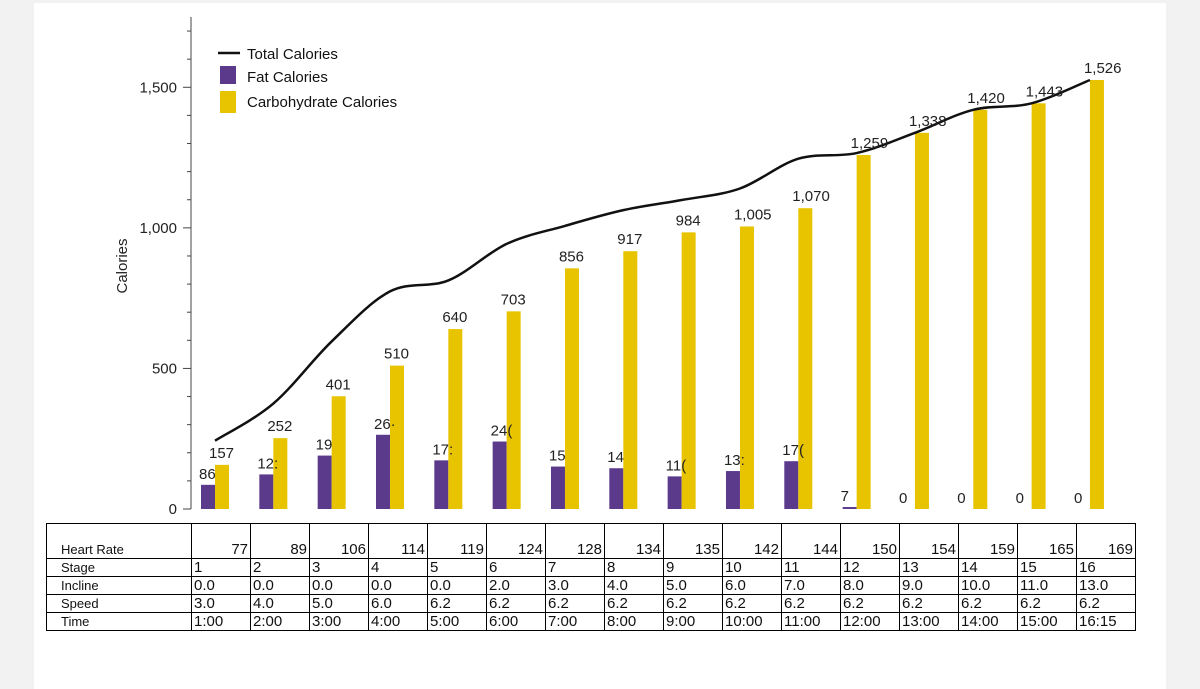 This screenshot has width=1200, height=689. I want to click on table-cell: 15, so click(1047, 567).